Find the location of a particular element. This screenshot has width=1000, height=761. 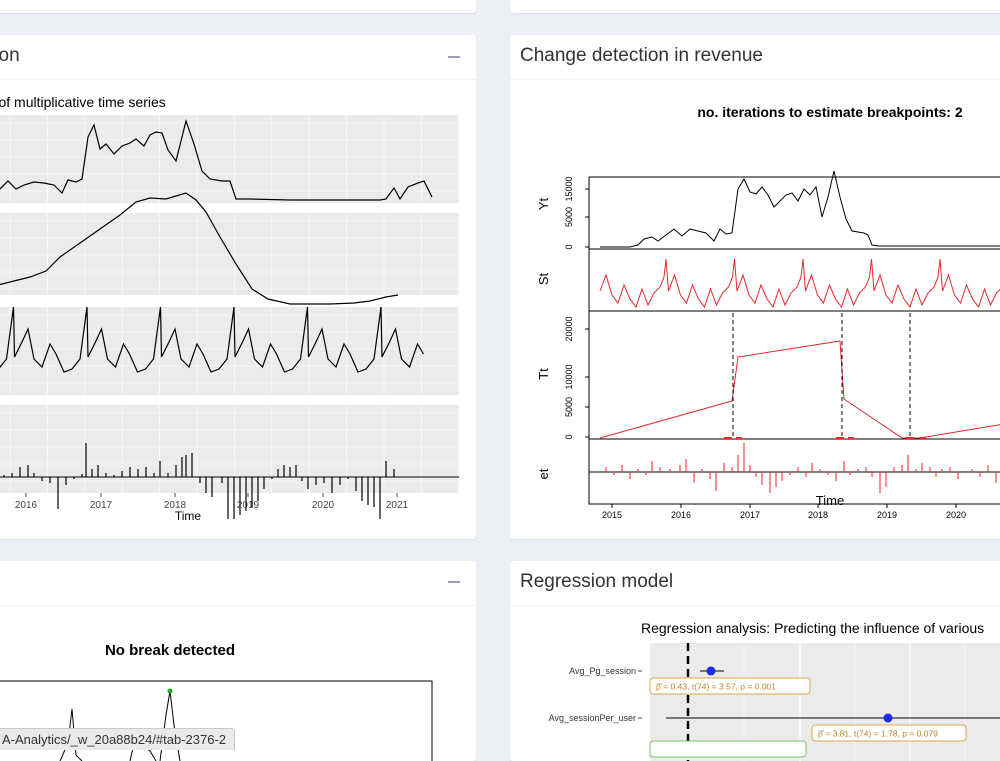

plot-title: No break detected is located at coordinates (170, 650).